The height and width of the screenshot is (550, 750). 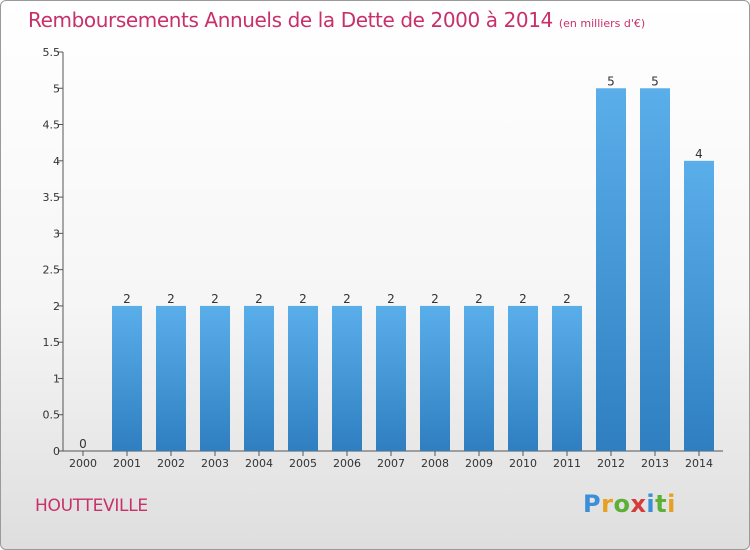 What do you see at coordinates (347, 378) in the screenshot?
I see `bar-2006` at bounding box center [347, 378].